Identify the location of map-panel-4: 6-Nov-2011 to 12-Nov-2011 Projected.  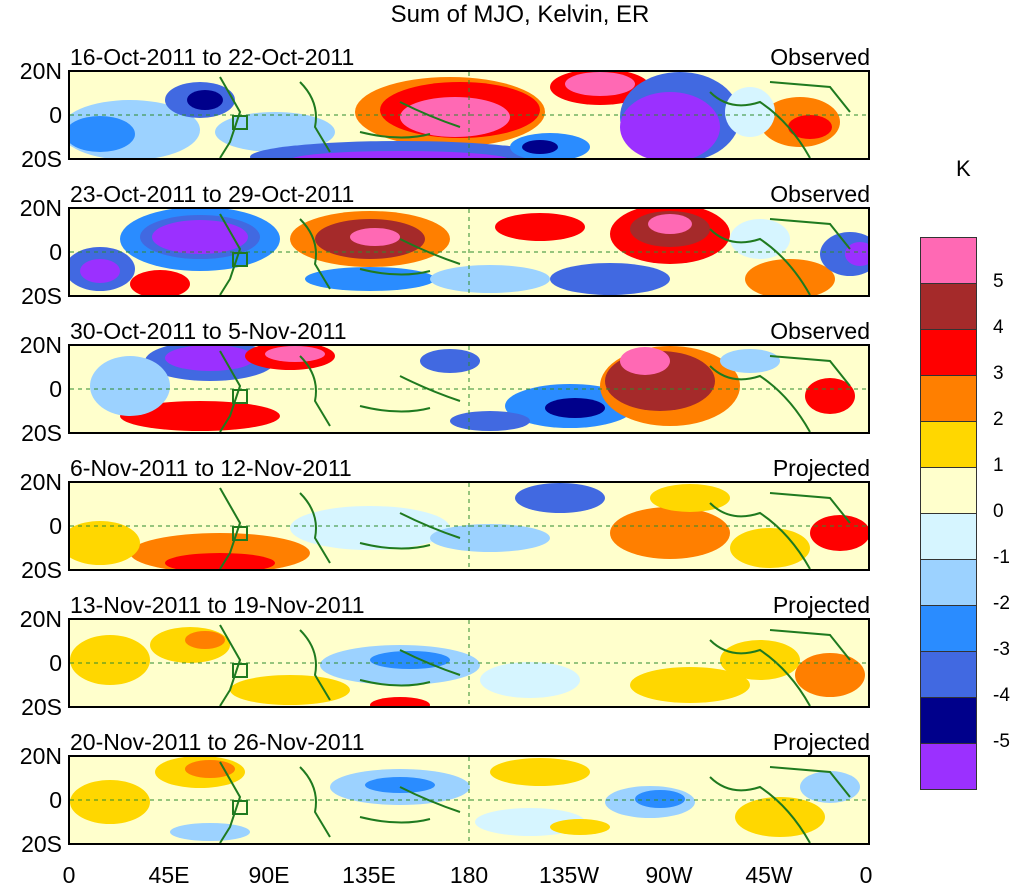
(440, 524).